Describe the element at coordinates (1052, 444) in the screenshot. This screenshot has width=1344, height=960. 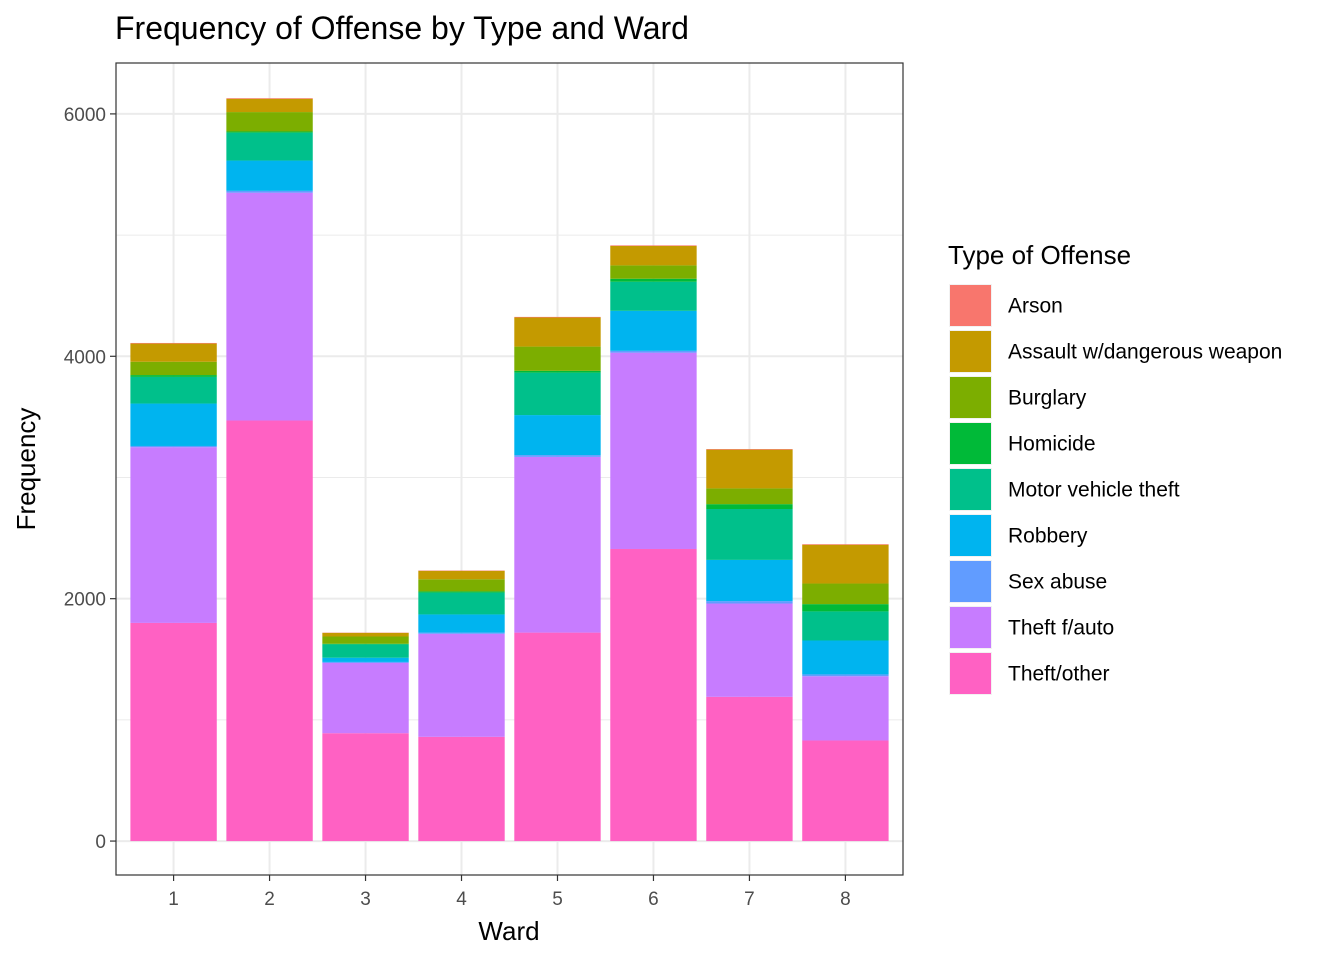
I see `legend-label: Homicide` at that location.